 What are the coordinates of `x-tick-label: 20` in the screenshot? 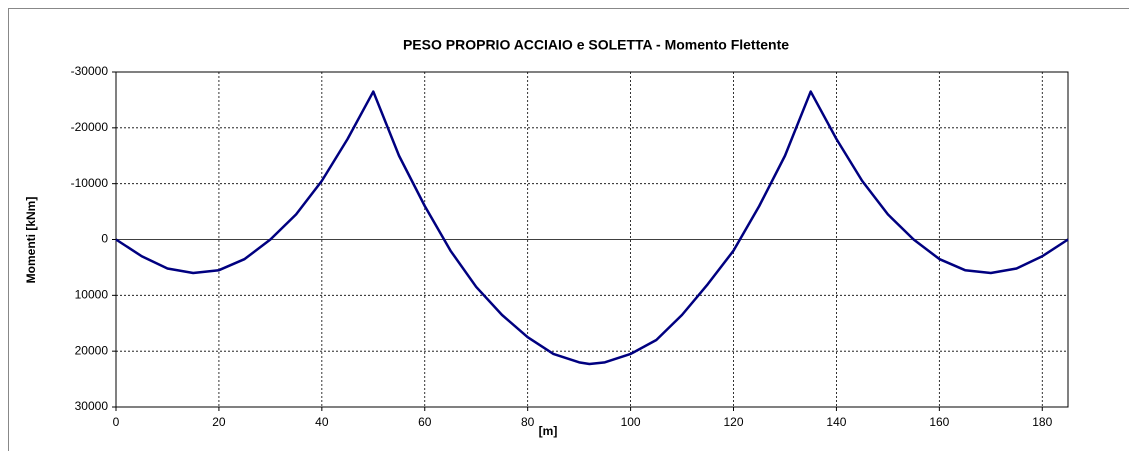 It's located at (219, 422).